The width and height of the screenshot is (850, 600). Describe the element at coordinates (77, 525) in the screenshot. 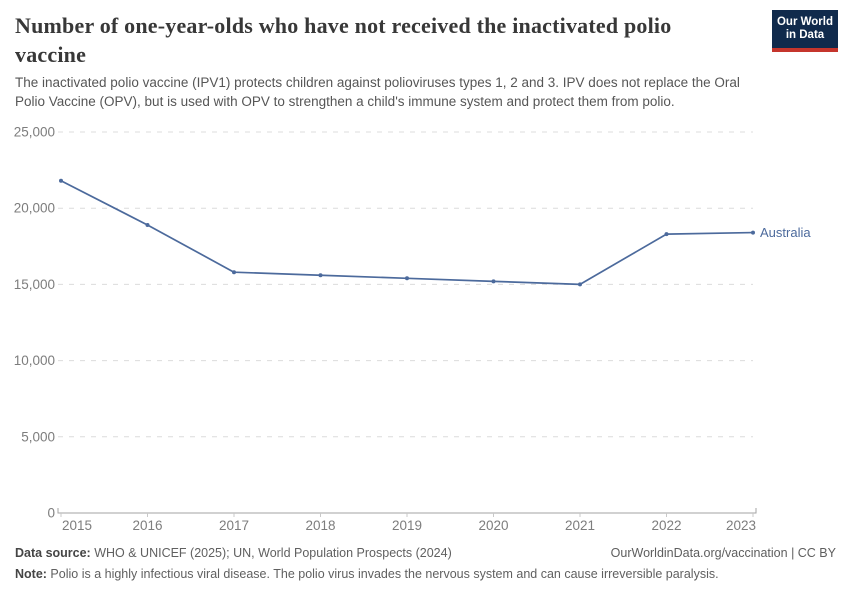

I see `x-axis-tick-label: 2015` at that location.